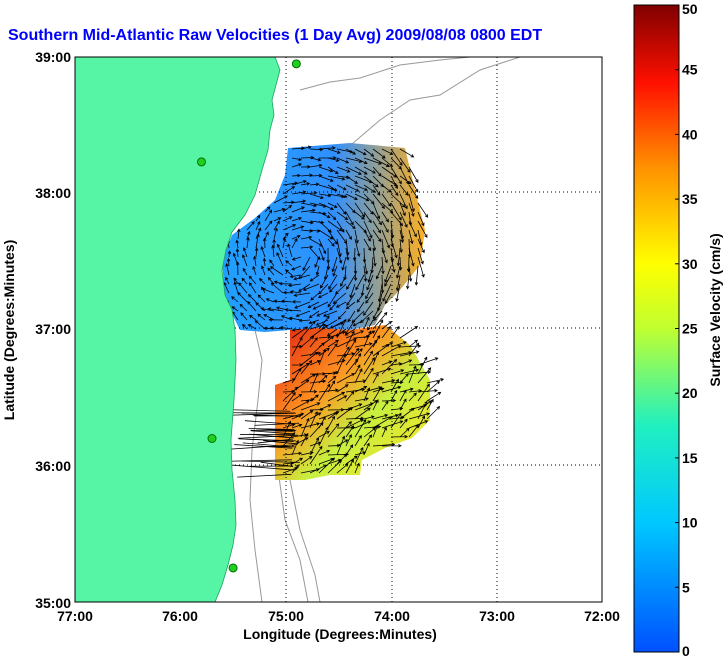 This screenshot has height=659, width=724. I want to click on colorbar-tick-label: 35, so click(690, 199).